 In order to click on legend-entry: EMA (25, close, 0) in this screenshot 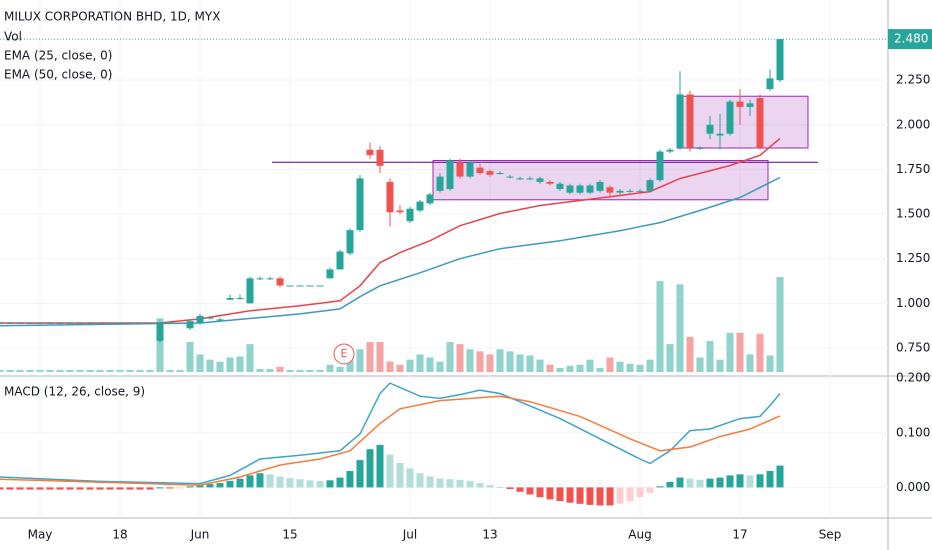, I will do `click(58, 56)`.